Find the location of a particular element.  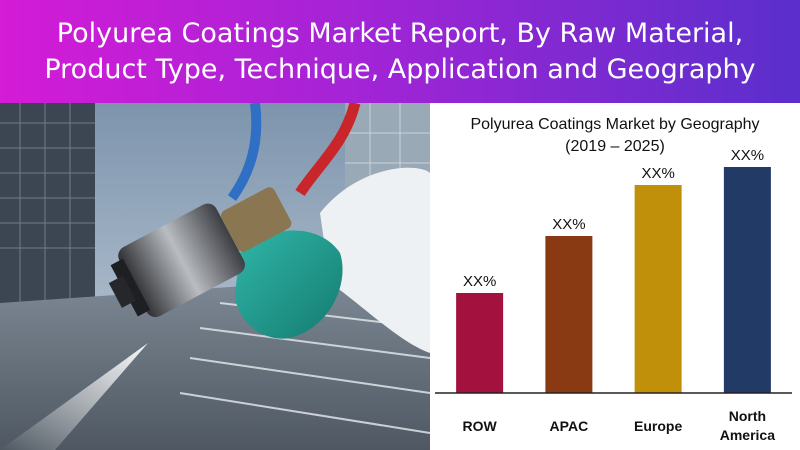

category-label-3-0: North is located at coordinates (747, 416).